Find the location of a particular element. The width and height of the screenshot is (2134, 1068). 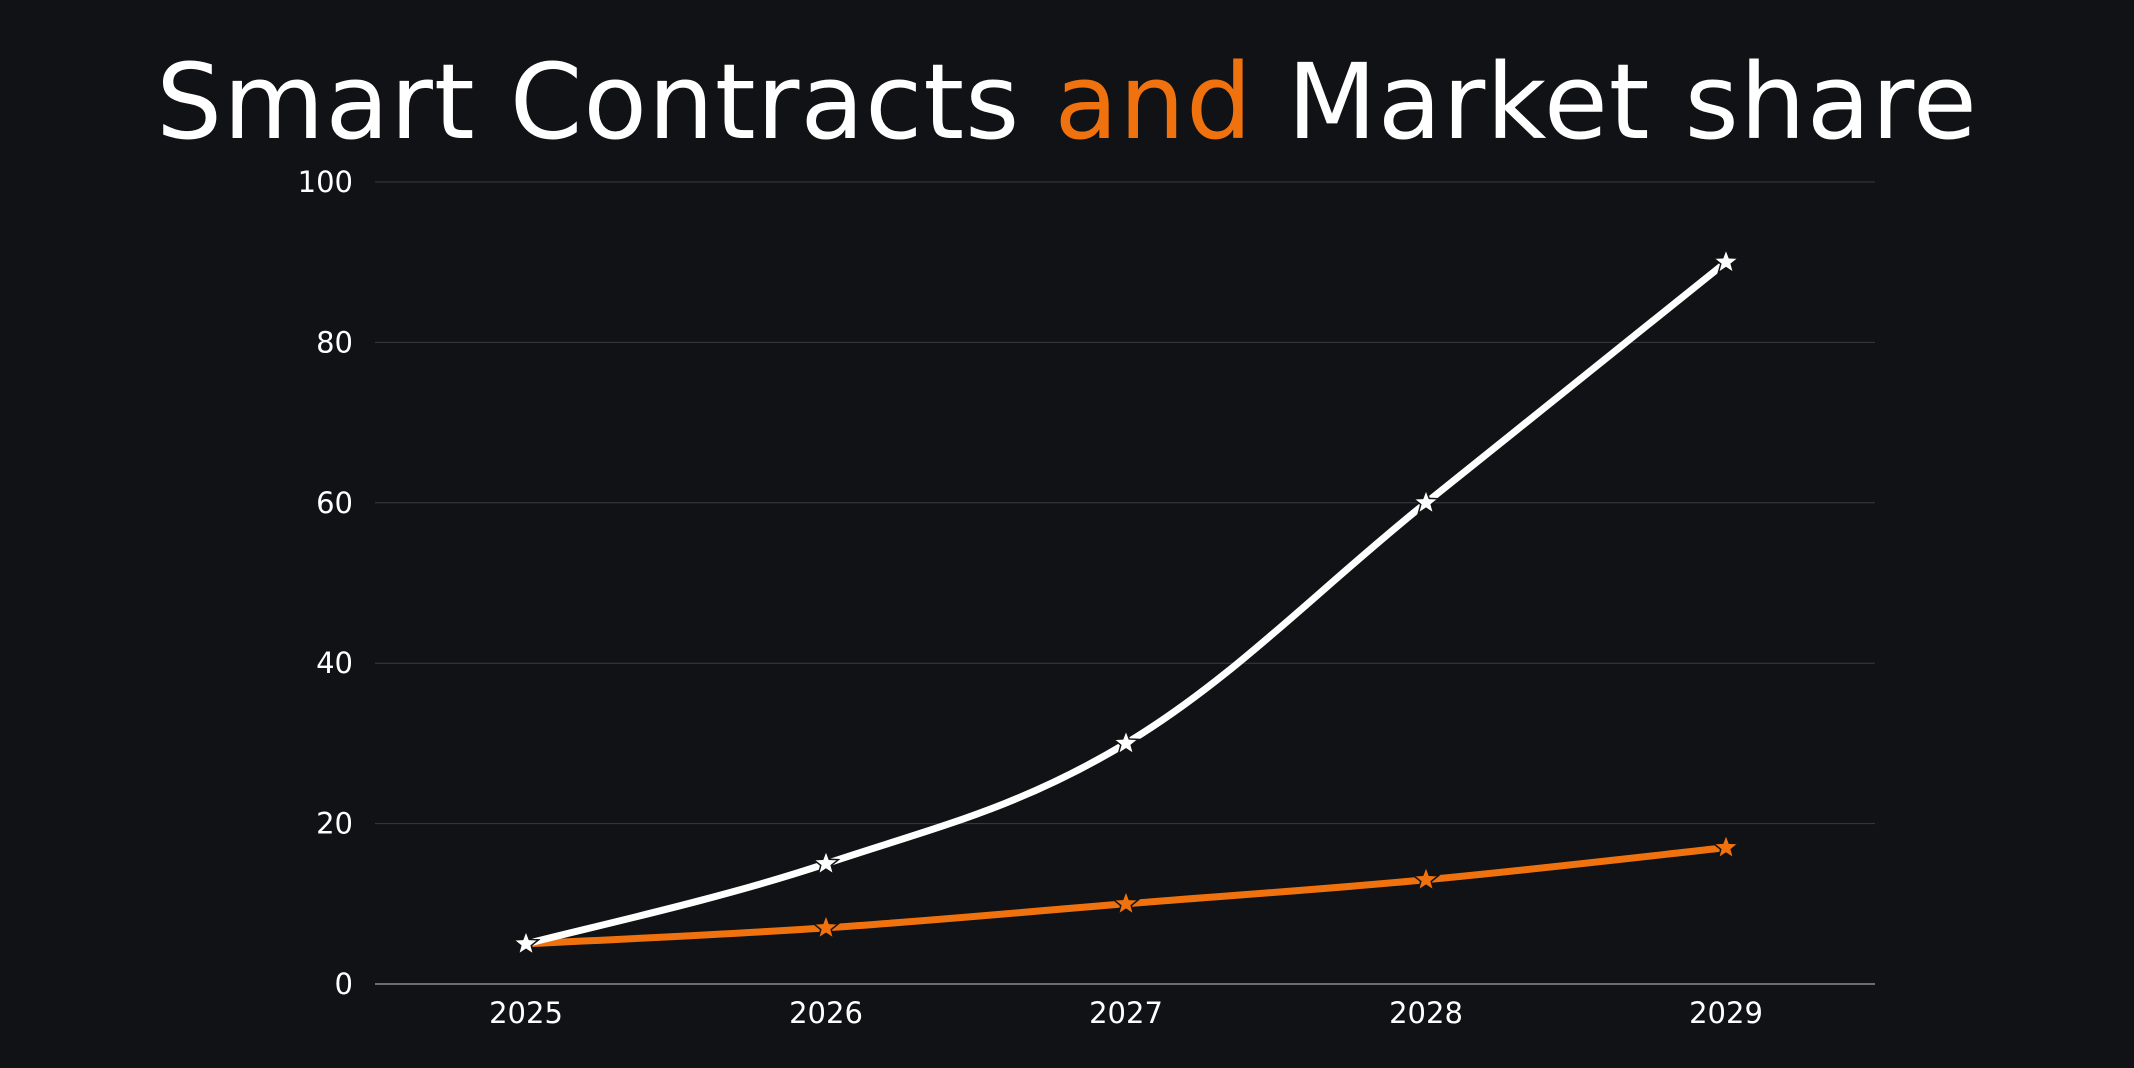

y-tick-label: 60 is located at coordinates (334, 503).